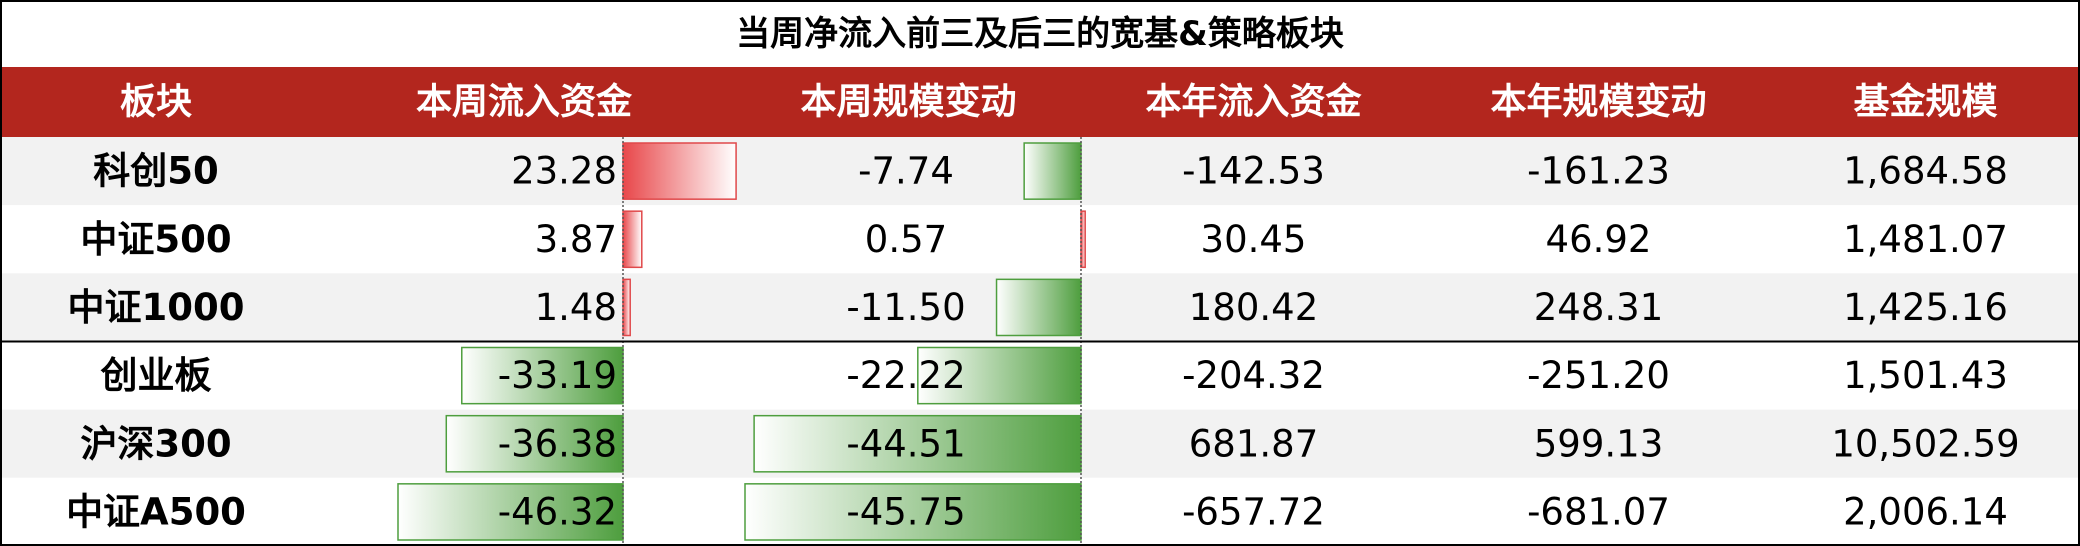 The image size is (2080, 546). I want to click on cell-value: -142.53, so click(1253, 171).